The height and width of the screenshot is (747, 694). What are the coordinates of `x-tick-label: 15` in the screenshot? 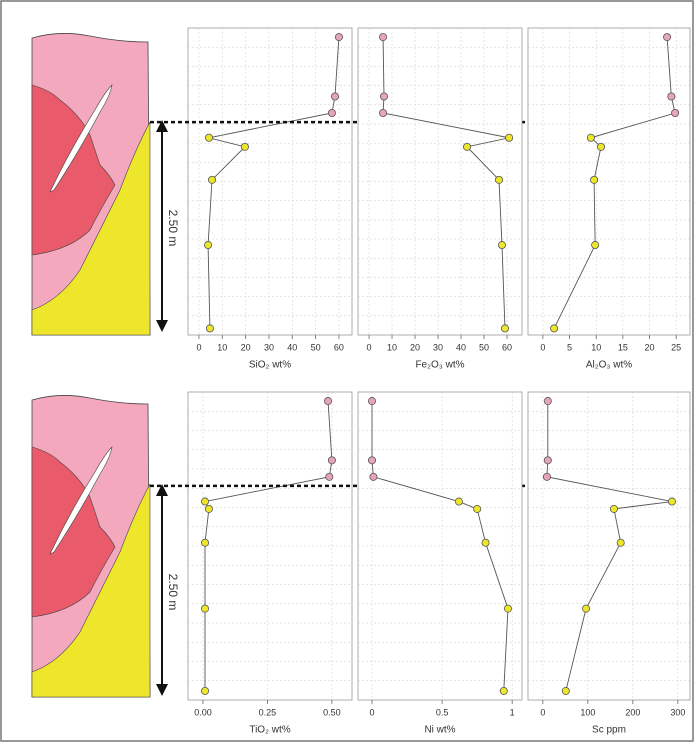 It's located at (623, 347).